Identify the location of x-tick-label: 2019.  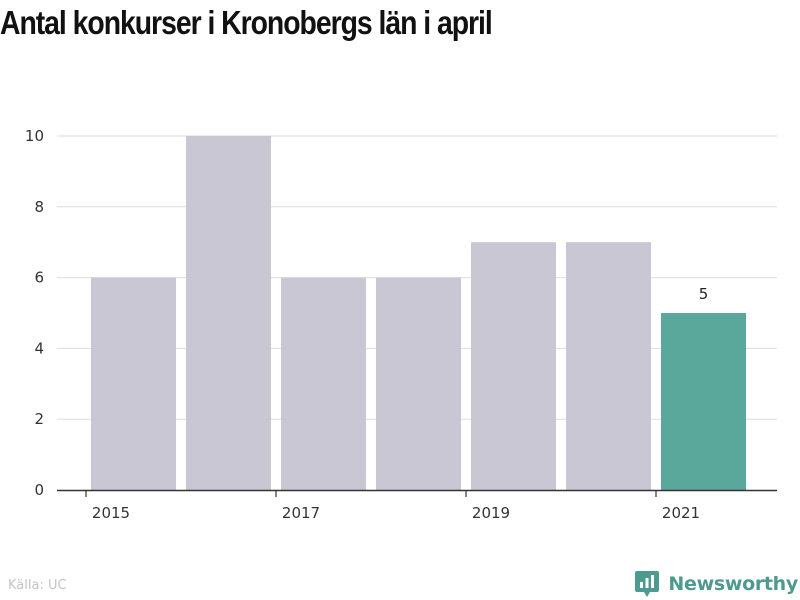
(491, 513).